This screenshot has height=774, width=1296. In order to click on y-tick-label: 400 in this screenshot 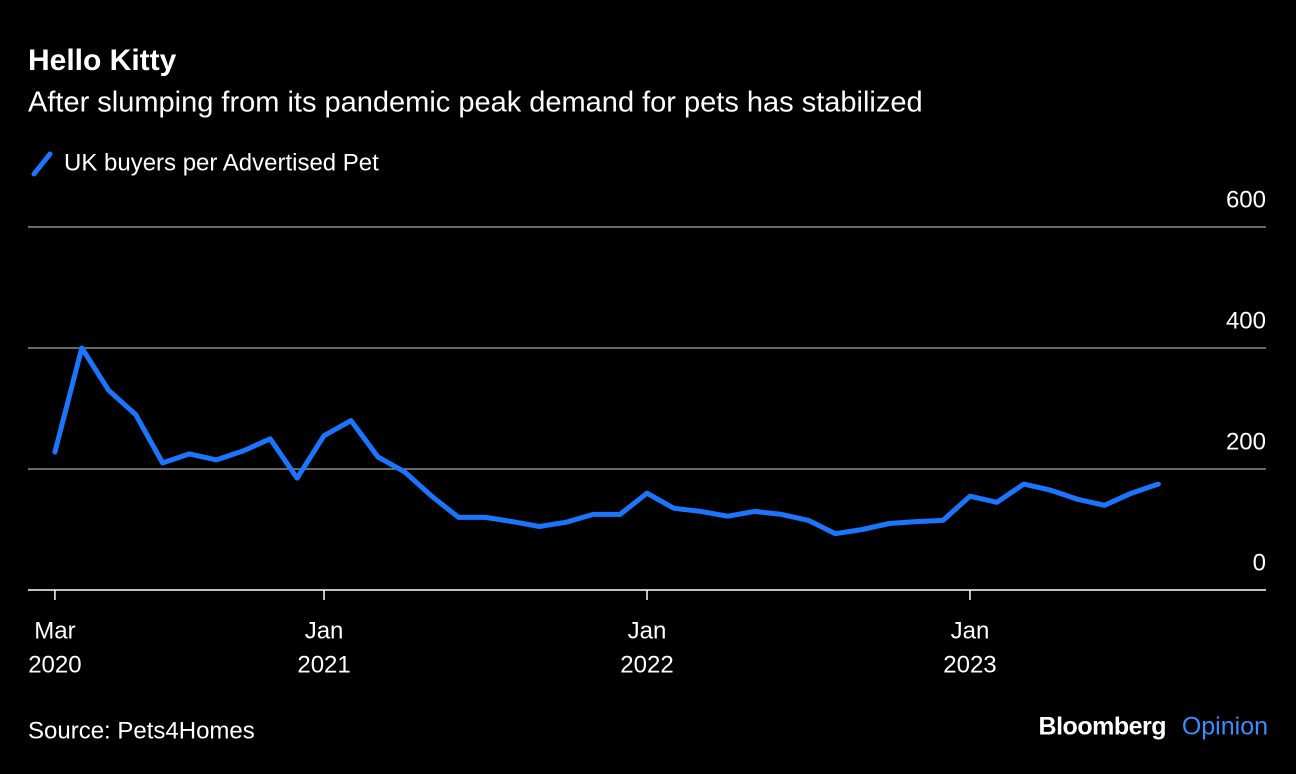, I will do `click(1246, 320)`.